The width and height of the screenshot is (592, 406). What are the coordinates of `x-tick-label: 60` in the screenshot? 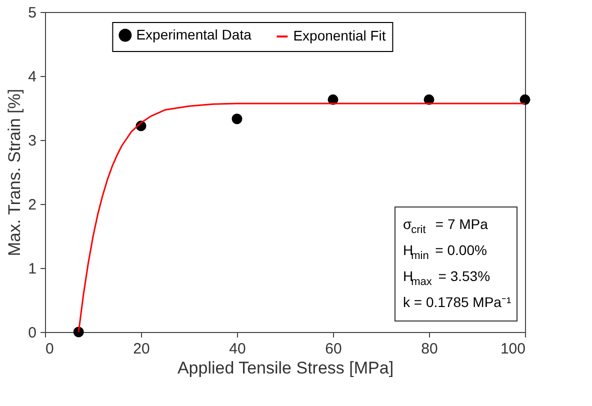 It's located at (333, 349).